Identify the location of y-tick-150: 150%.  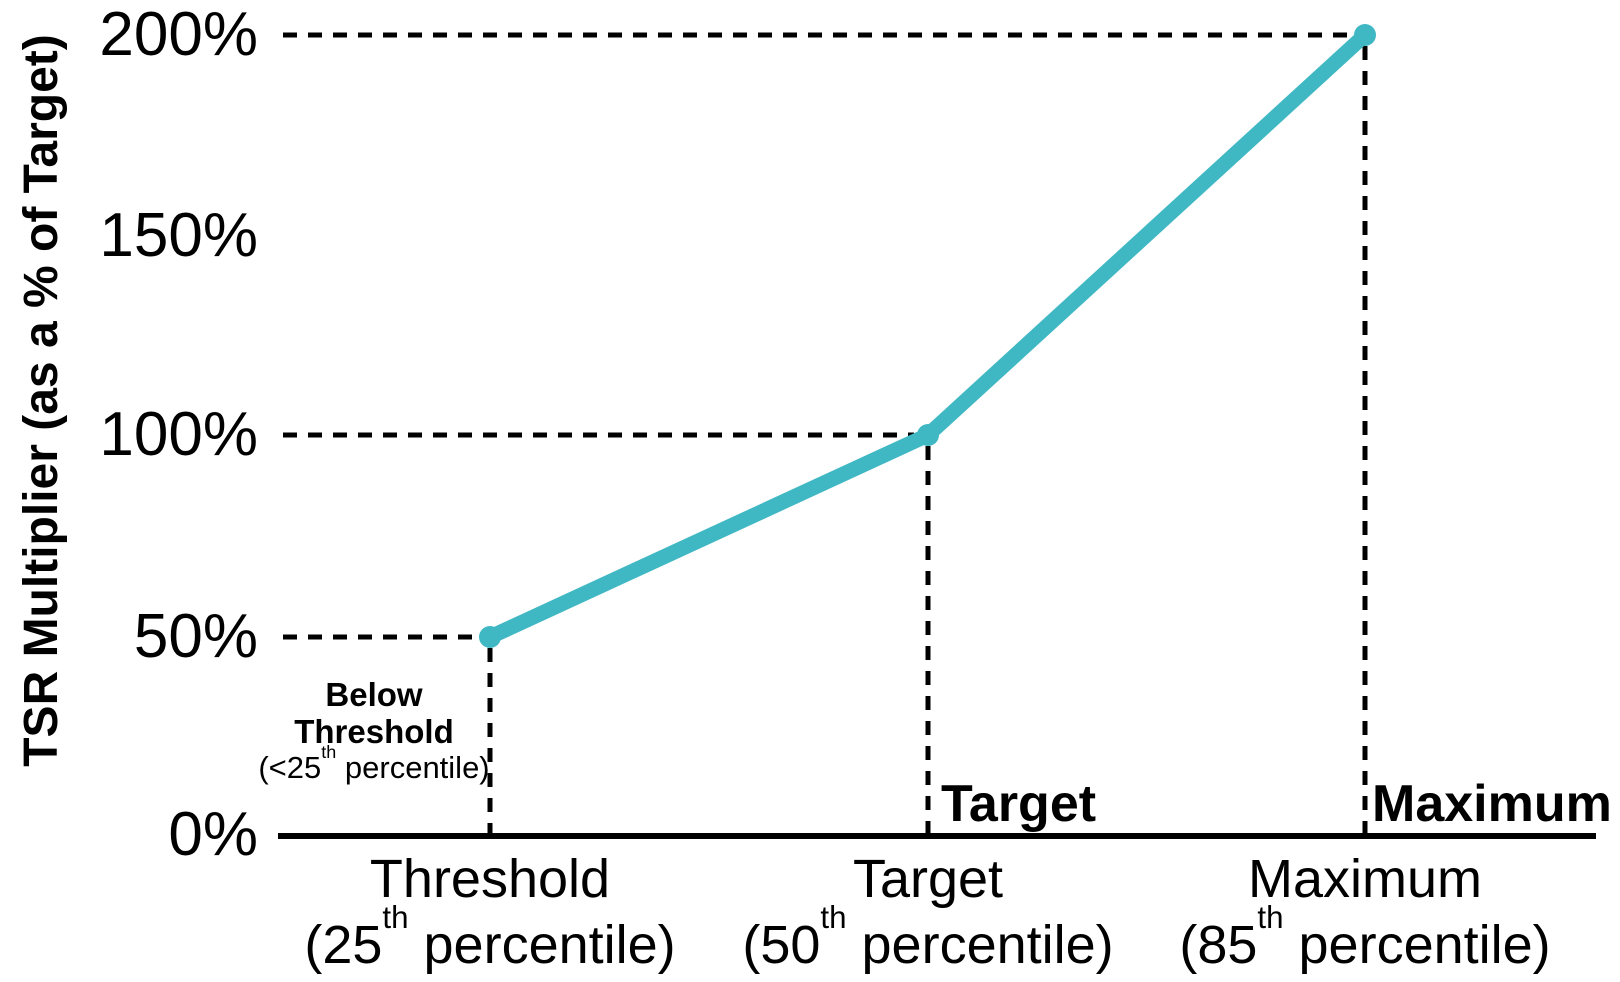
(178, 235).